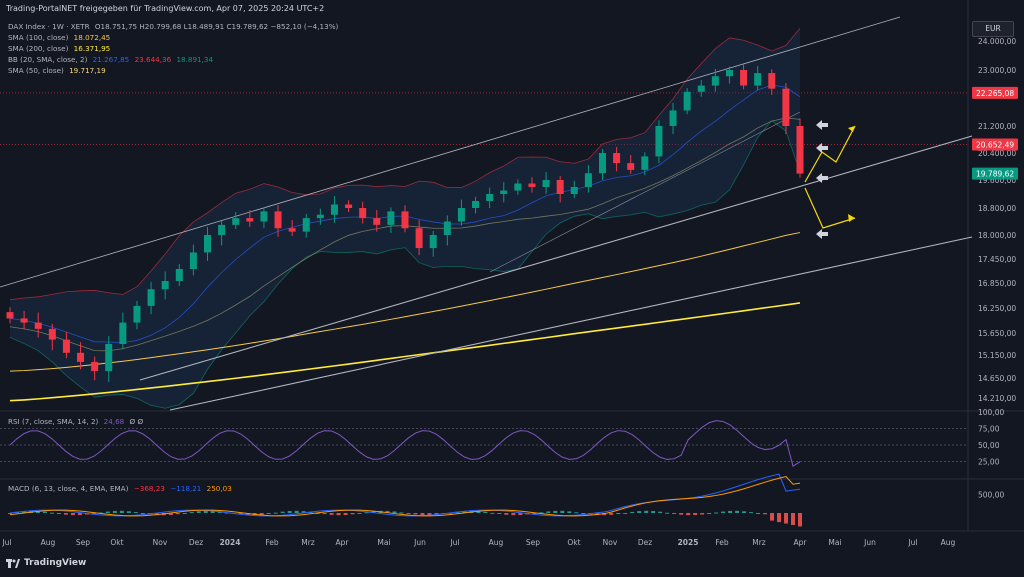 The width and height of the screenshot is (1024, 577). What do you see at coordinates (83, 542) in the screenshot?
I see `time-tick-label: Sep` at bounding box center [83, 542].